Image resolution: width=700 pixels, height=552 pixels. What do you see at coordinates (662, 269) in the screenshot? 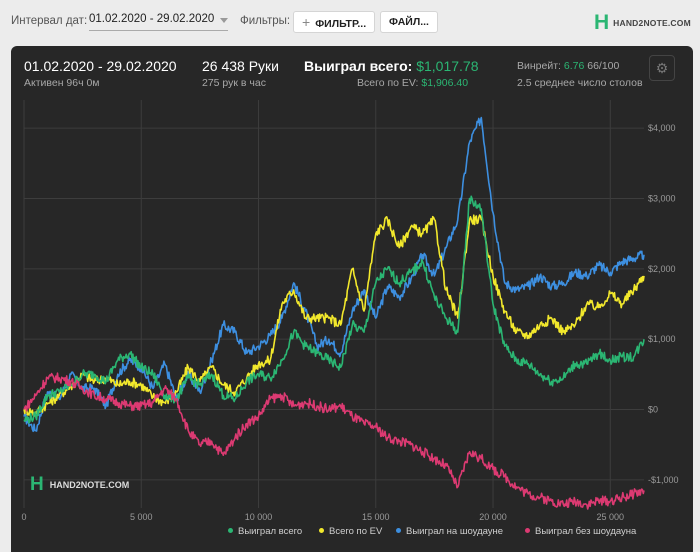
I see `y-tick-label: $2,000` at bounding box center [662, 269].